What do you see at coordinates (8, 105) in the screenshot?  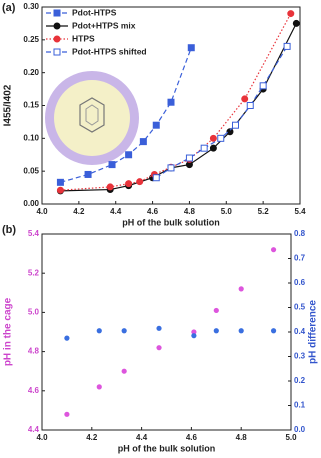 I see `y-axis-label: I455/I402` at bounding box center [8, 105].